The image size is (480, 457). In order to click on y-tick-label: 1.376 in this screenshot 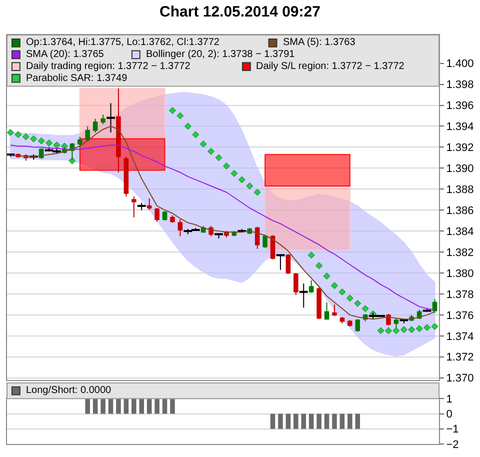, I will do `click(460, 316)`.